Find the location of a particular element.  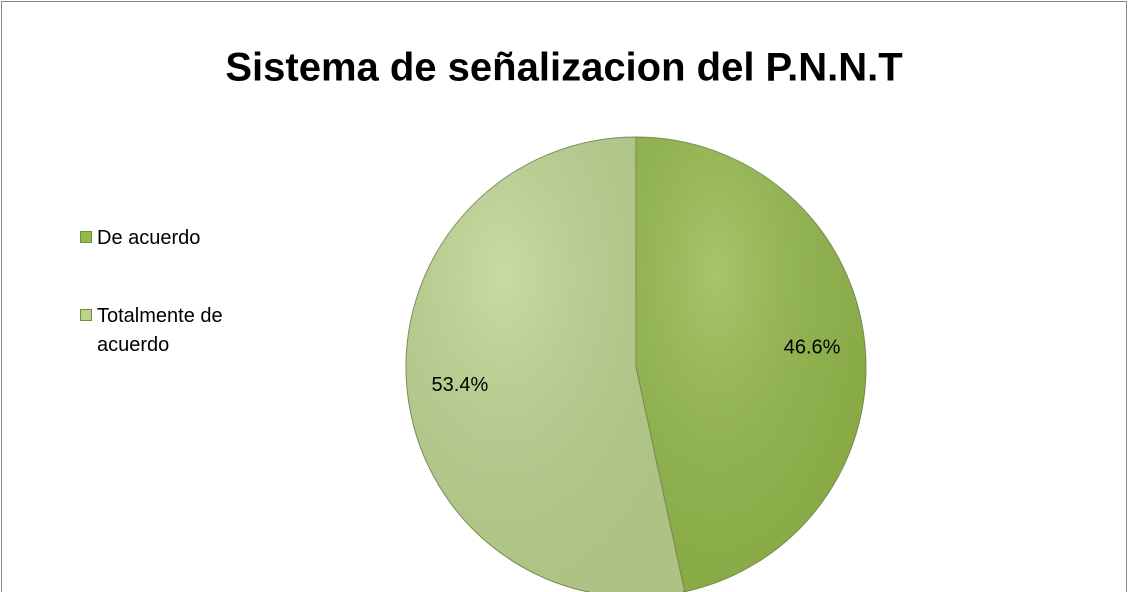

data-label: 53.4% is located at coordinates (460, 385).